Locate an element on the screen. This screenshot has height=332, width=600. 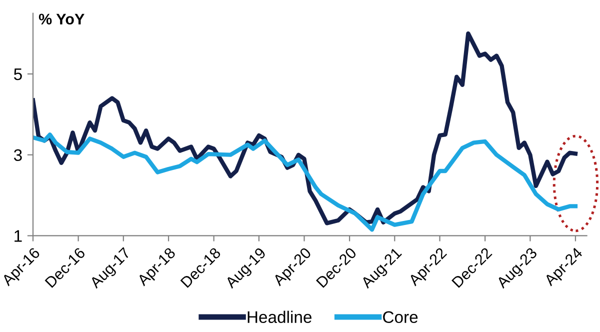
y-axis-title: % YoY is located at coordinates (61, 19).